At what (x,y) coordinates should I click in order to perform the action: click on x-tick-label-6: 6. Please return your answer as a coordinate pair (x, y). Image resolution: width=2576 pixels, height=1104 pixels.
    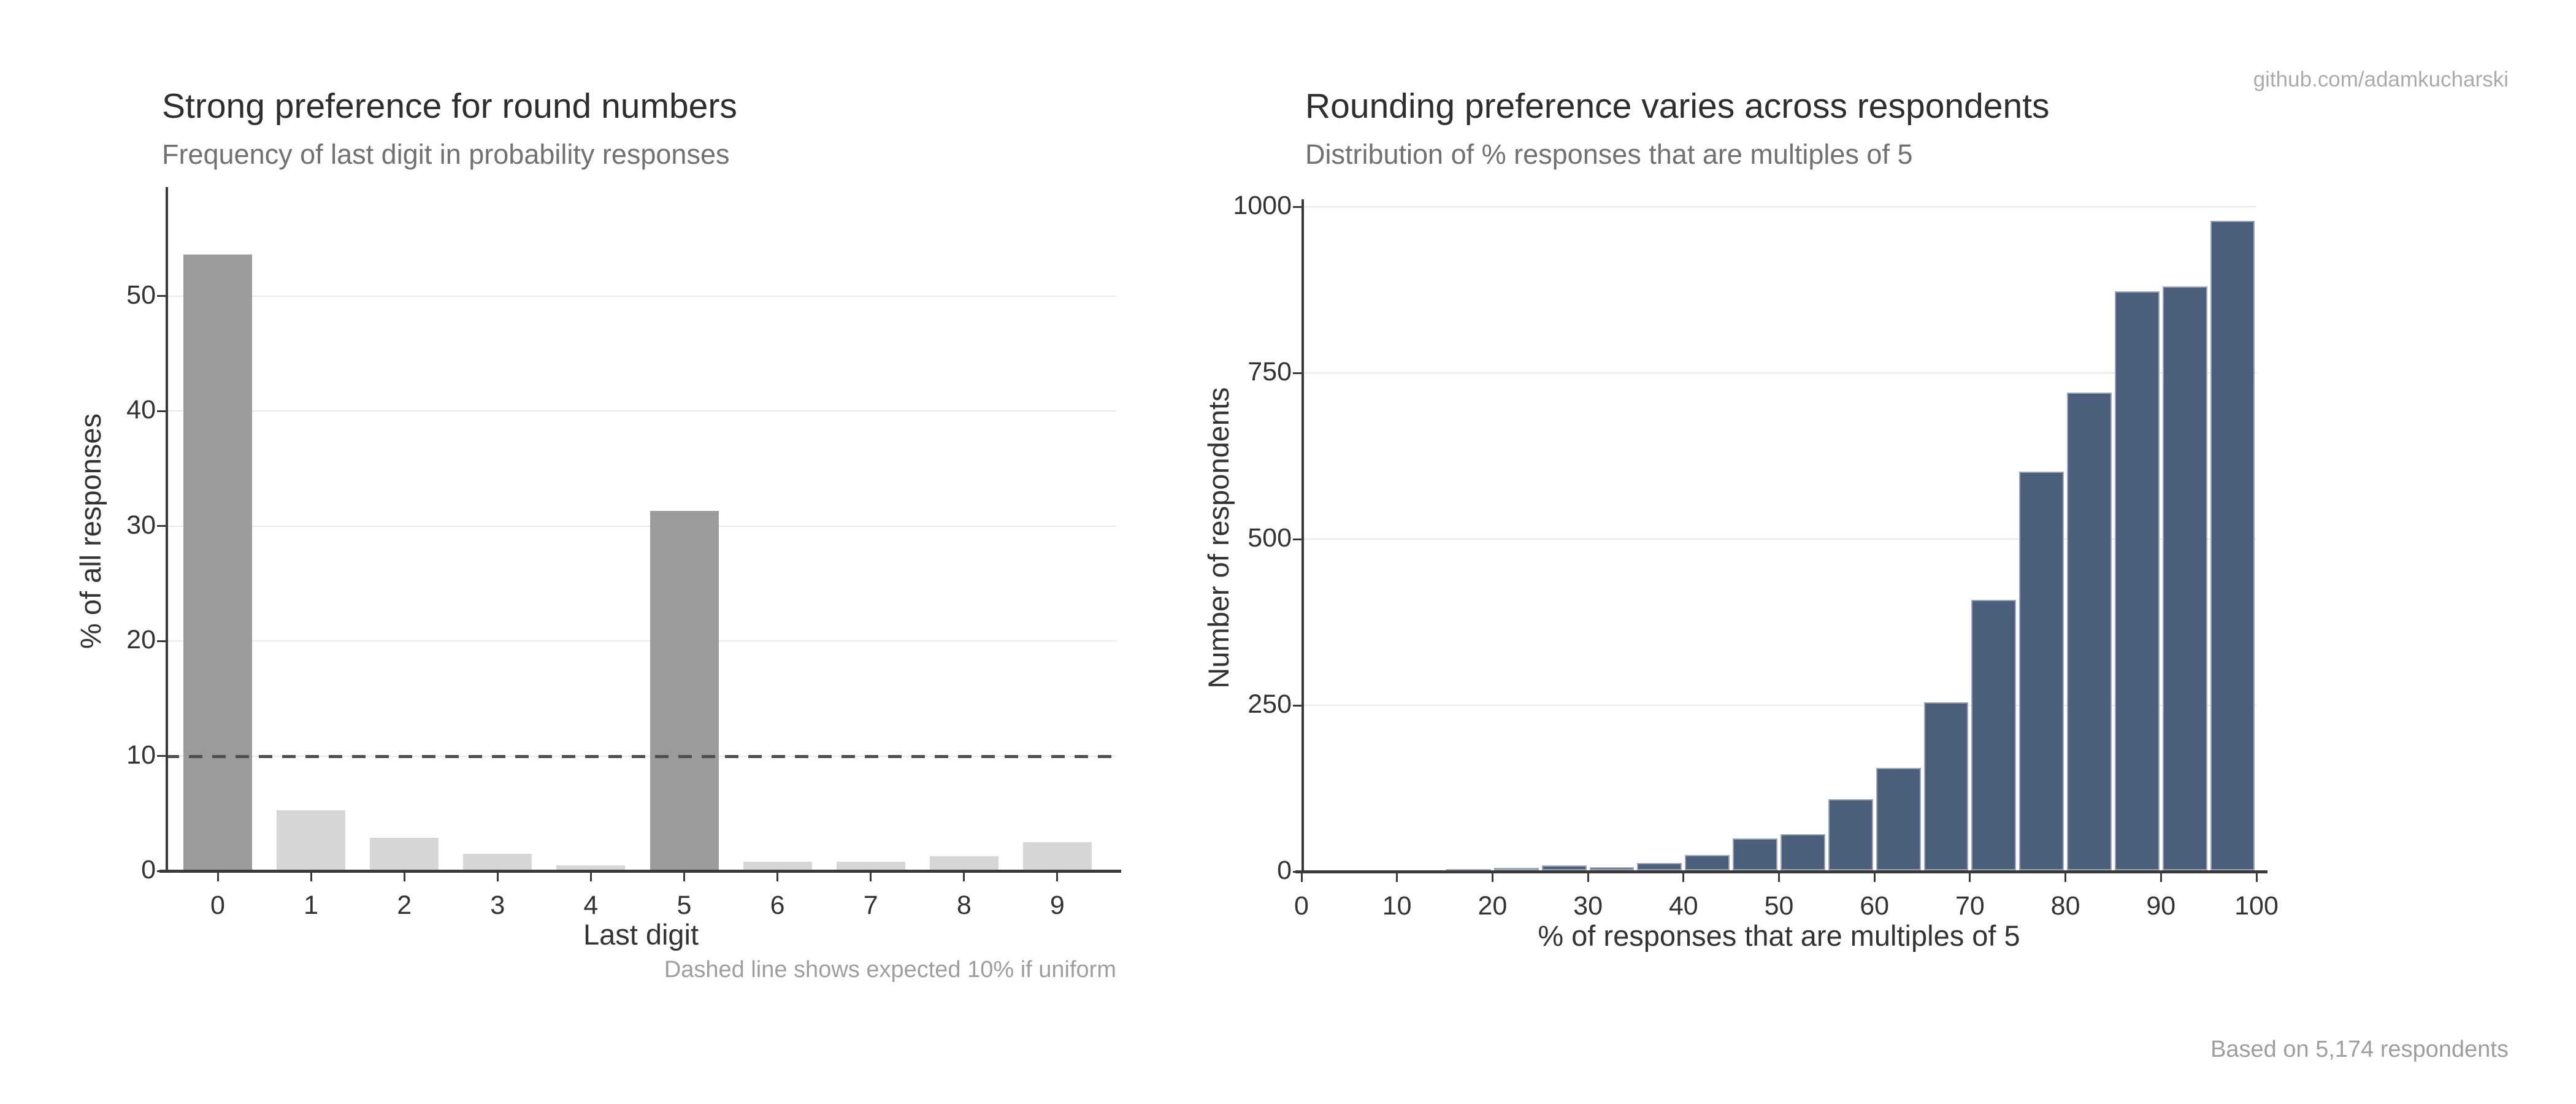
    Looking at the image, I should click on (777, 905).